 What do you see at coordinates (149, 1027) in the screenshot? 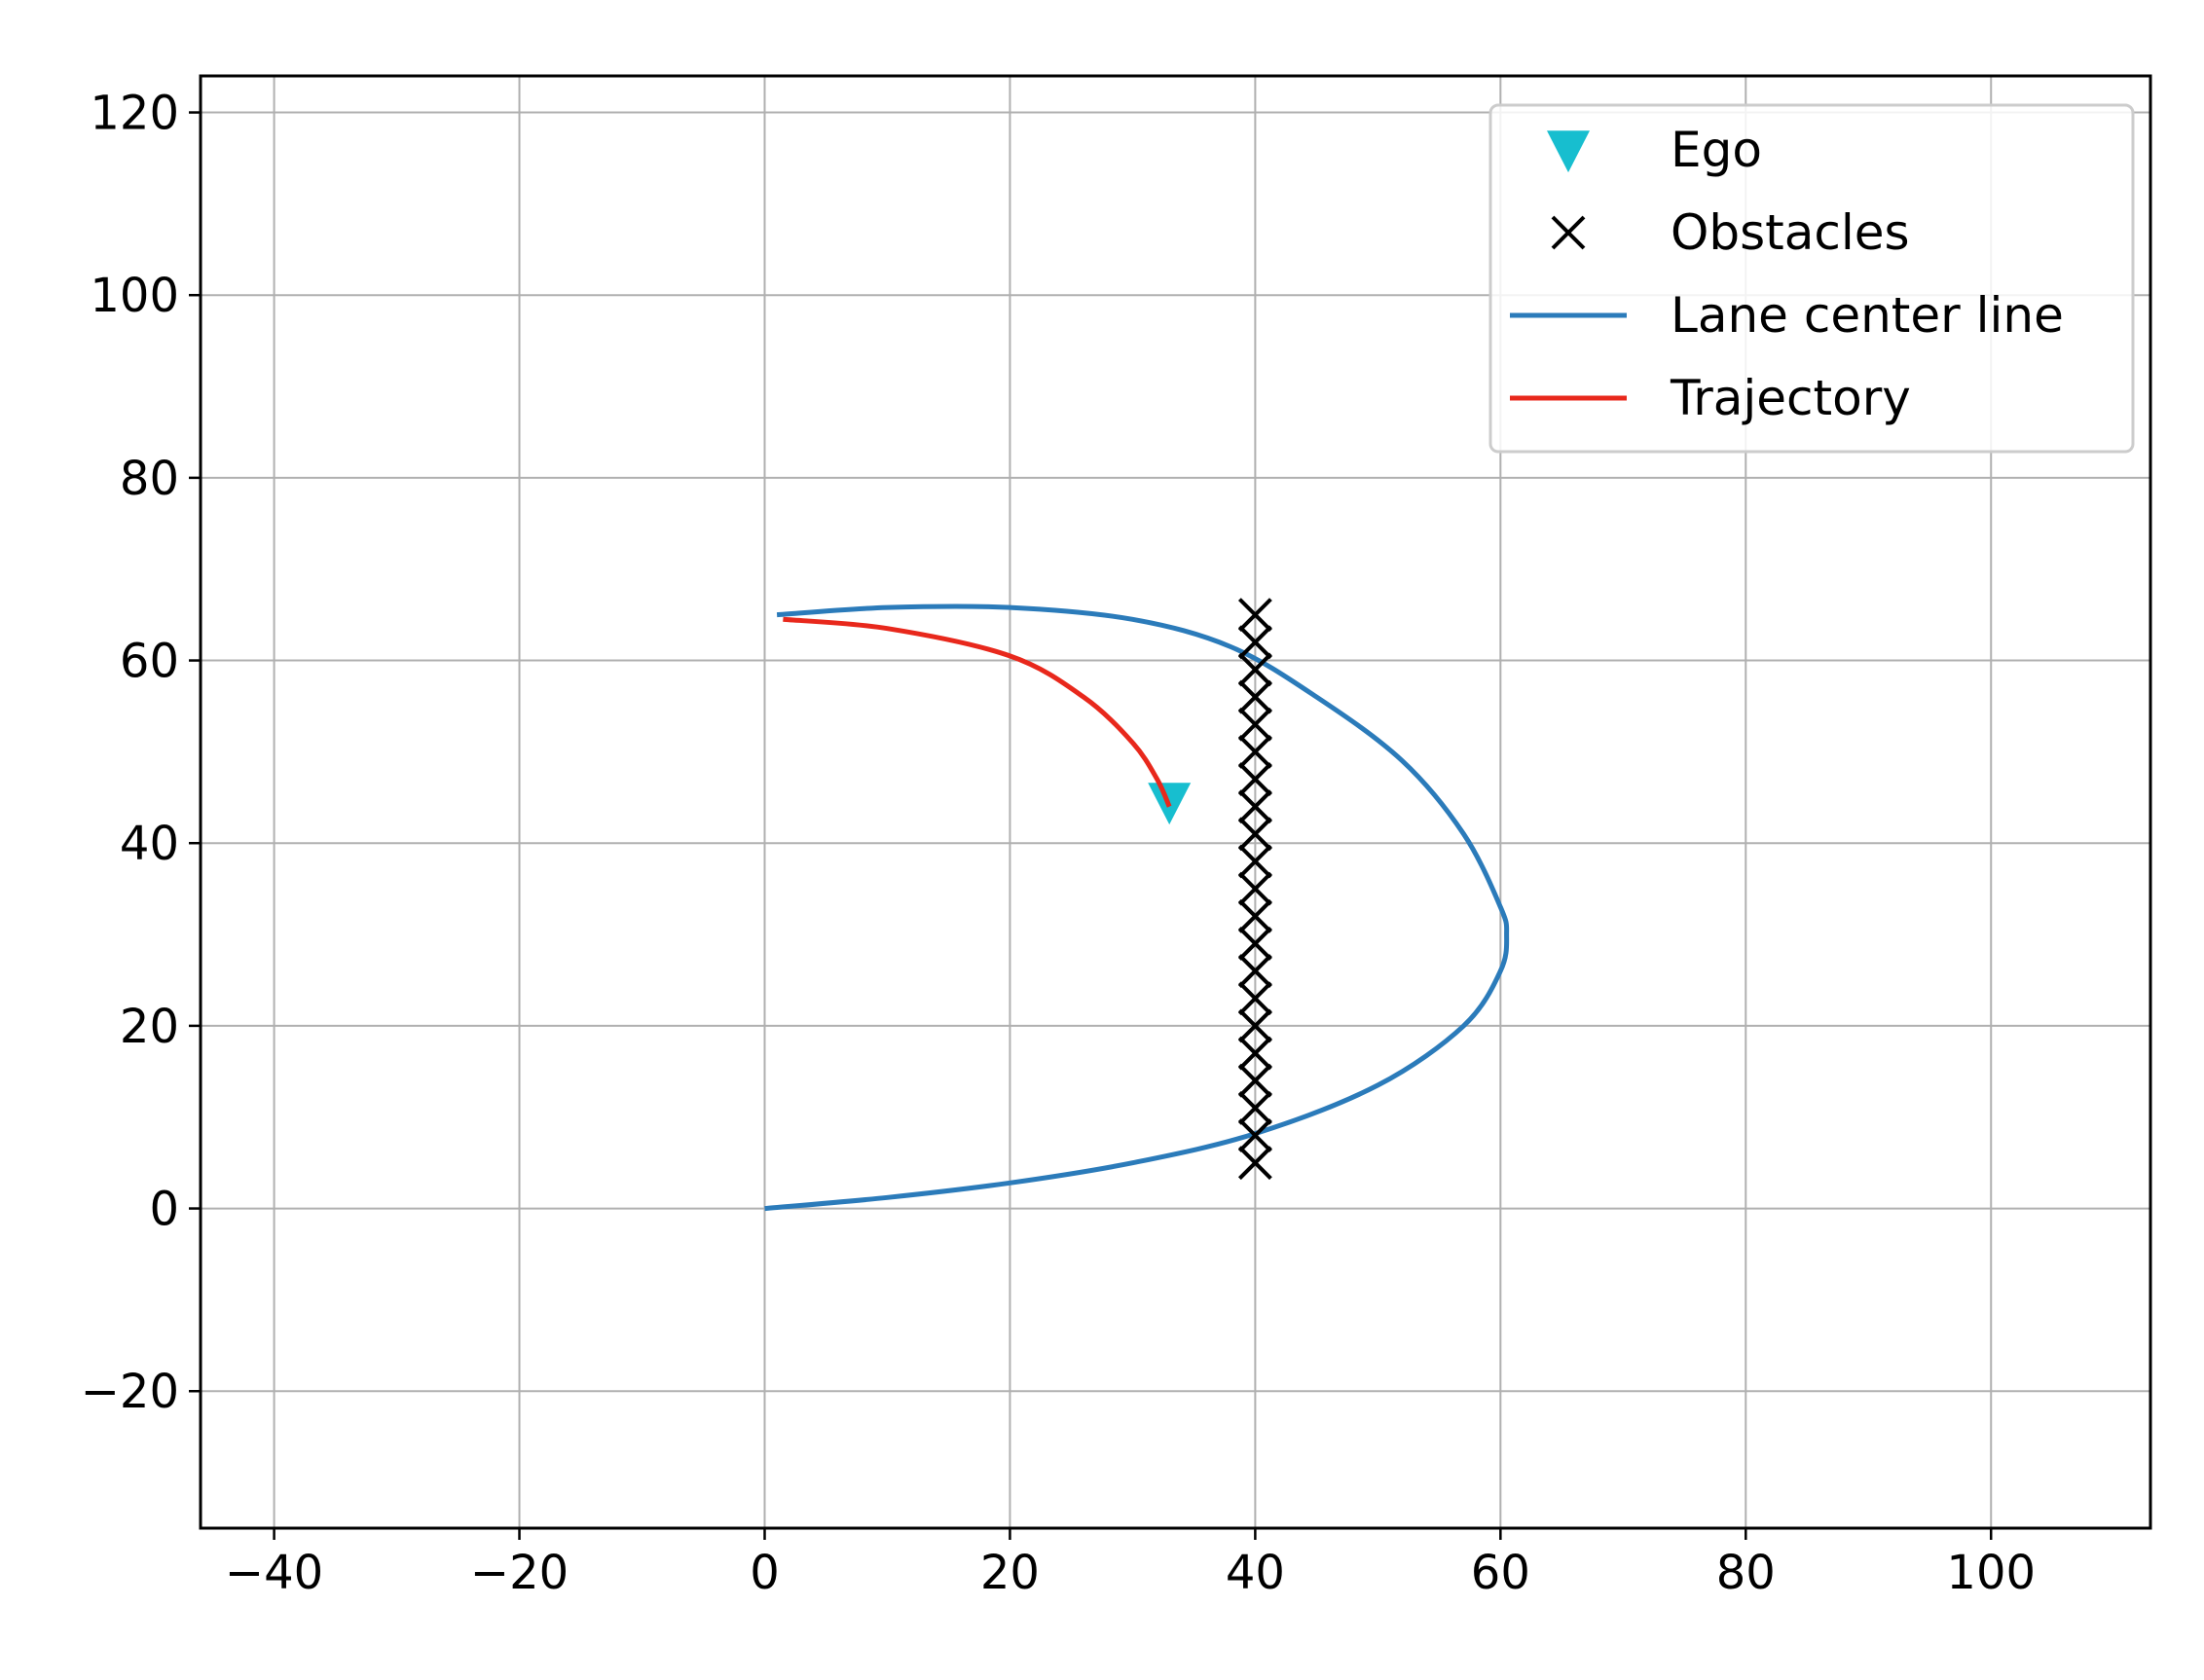
I see `y-tick-label: 20` at bounding box center [149, 1027].